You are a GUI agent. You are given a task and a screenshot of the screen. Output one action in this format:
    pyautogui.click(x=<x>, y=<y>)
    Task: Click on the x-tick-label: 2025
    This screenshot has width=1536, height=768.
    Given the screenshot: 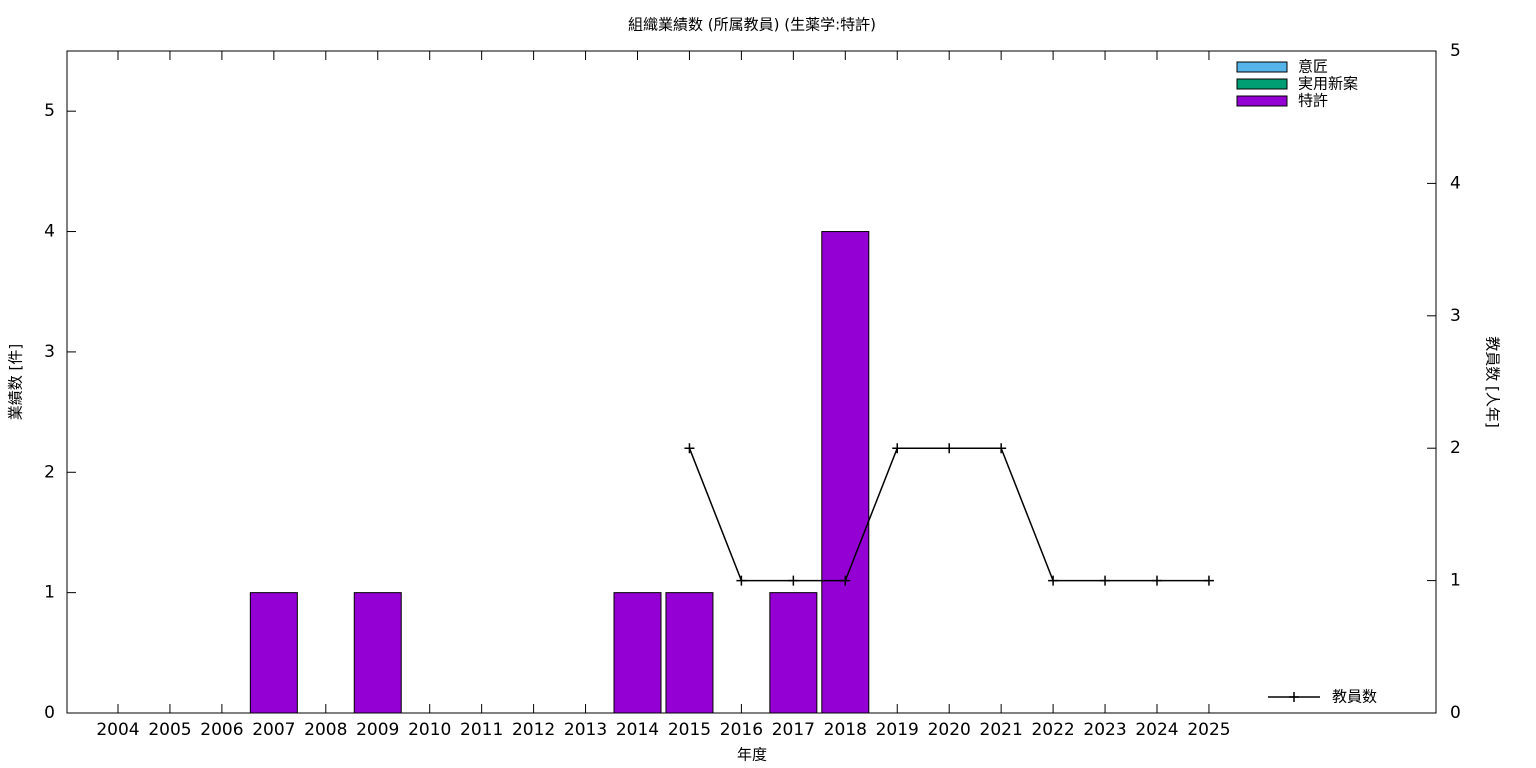 What is the action you would take?
    pyautogui.click(x=1208, y=730)
    